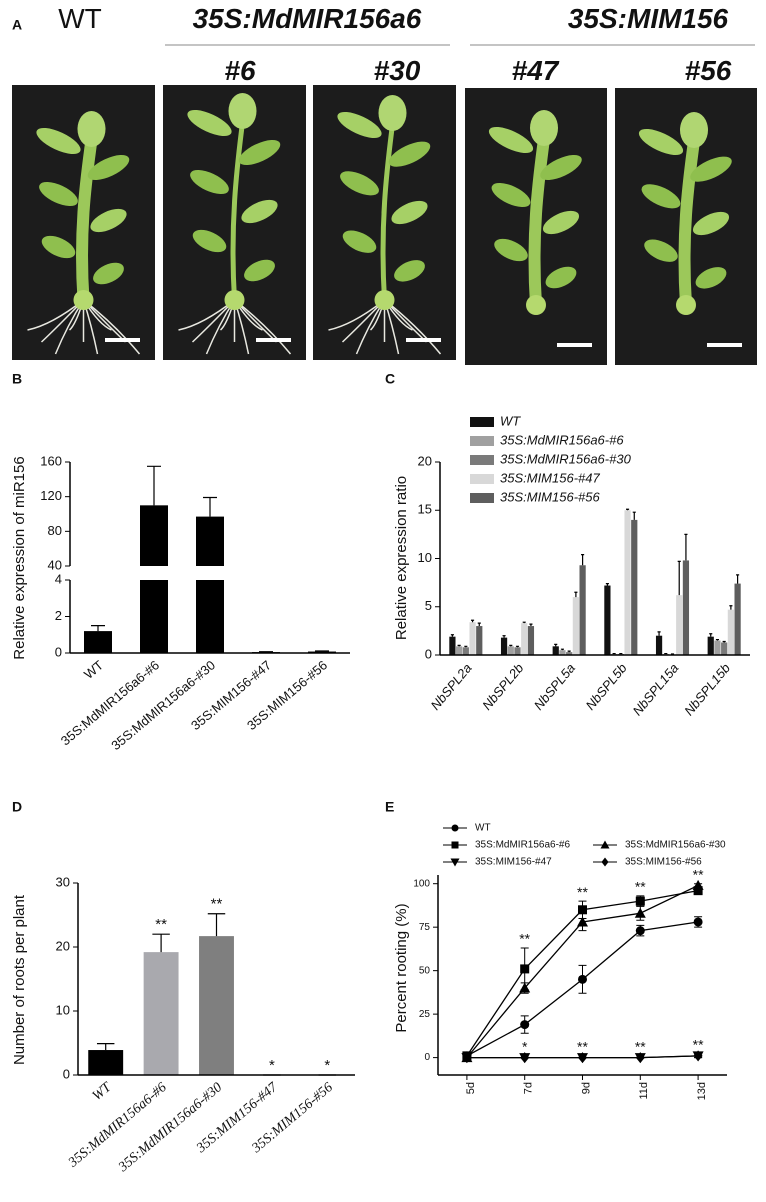 Image resolution: width=766 pixels, height=1202 pixels. Describe the element at coordinates (536, 70) in the screenshot. I see `line-label: #47` at that location.